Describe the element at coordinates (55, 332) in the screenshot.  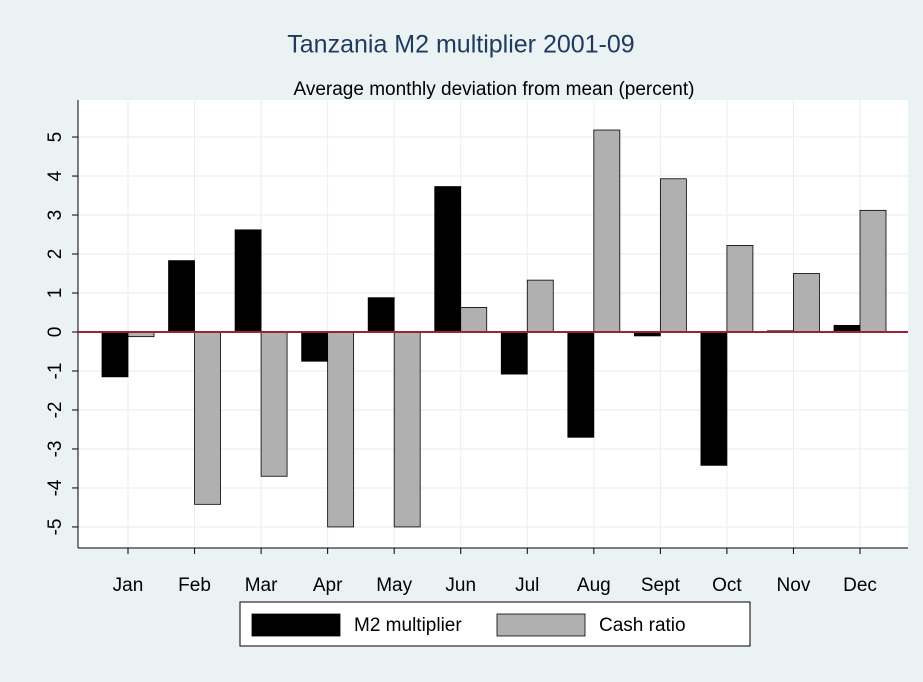
I see `y-tick-label: 0` at that location.